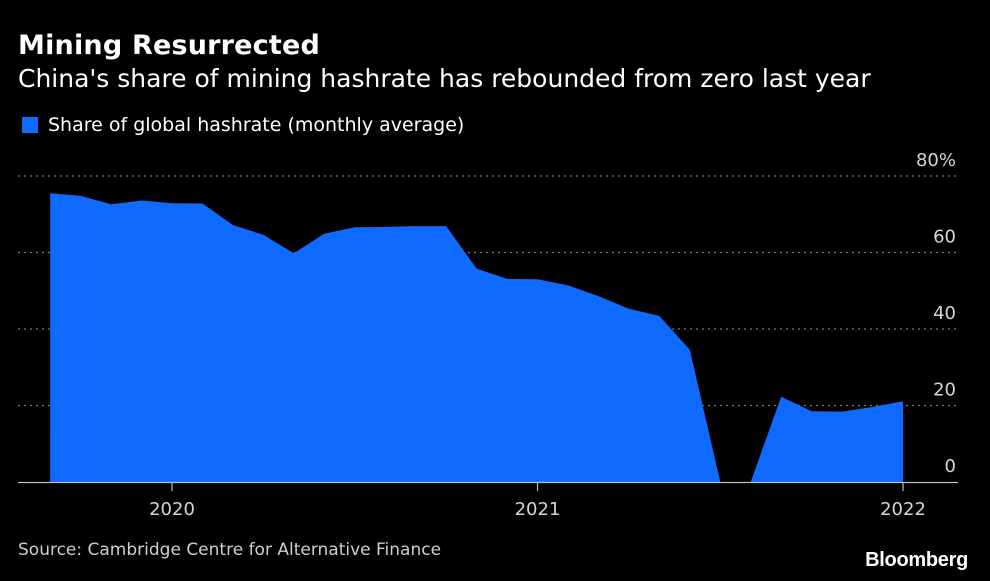 The image size is (990, 581). What do you see at coordinates (936, 160) in the screenshot?
I see `y-tick-label-80: 80%` at bounding box center [936, 160].